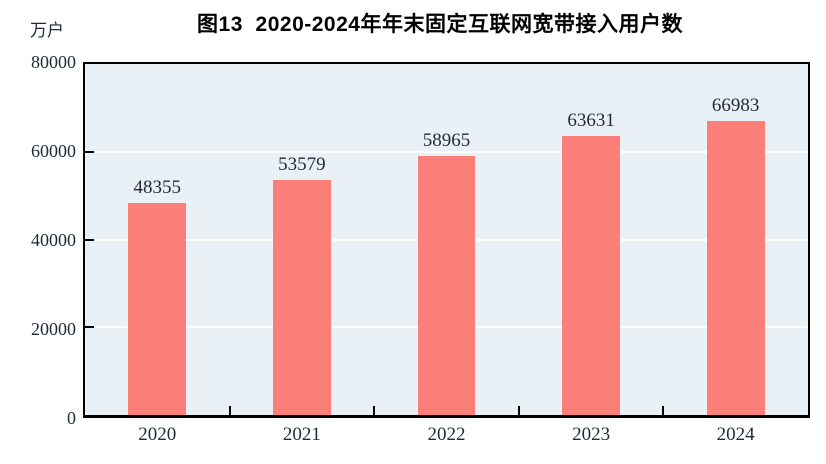 The height and width of the screenshot is (464, 826). I want to click on x-tick-label: 2023, so click(591, 434).